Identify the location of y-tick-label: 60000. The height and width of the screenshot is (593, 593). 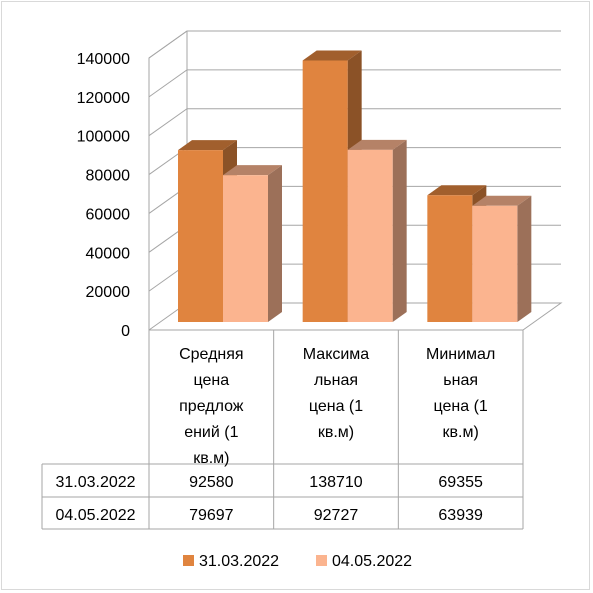
(108, 214).